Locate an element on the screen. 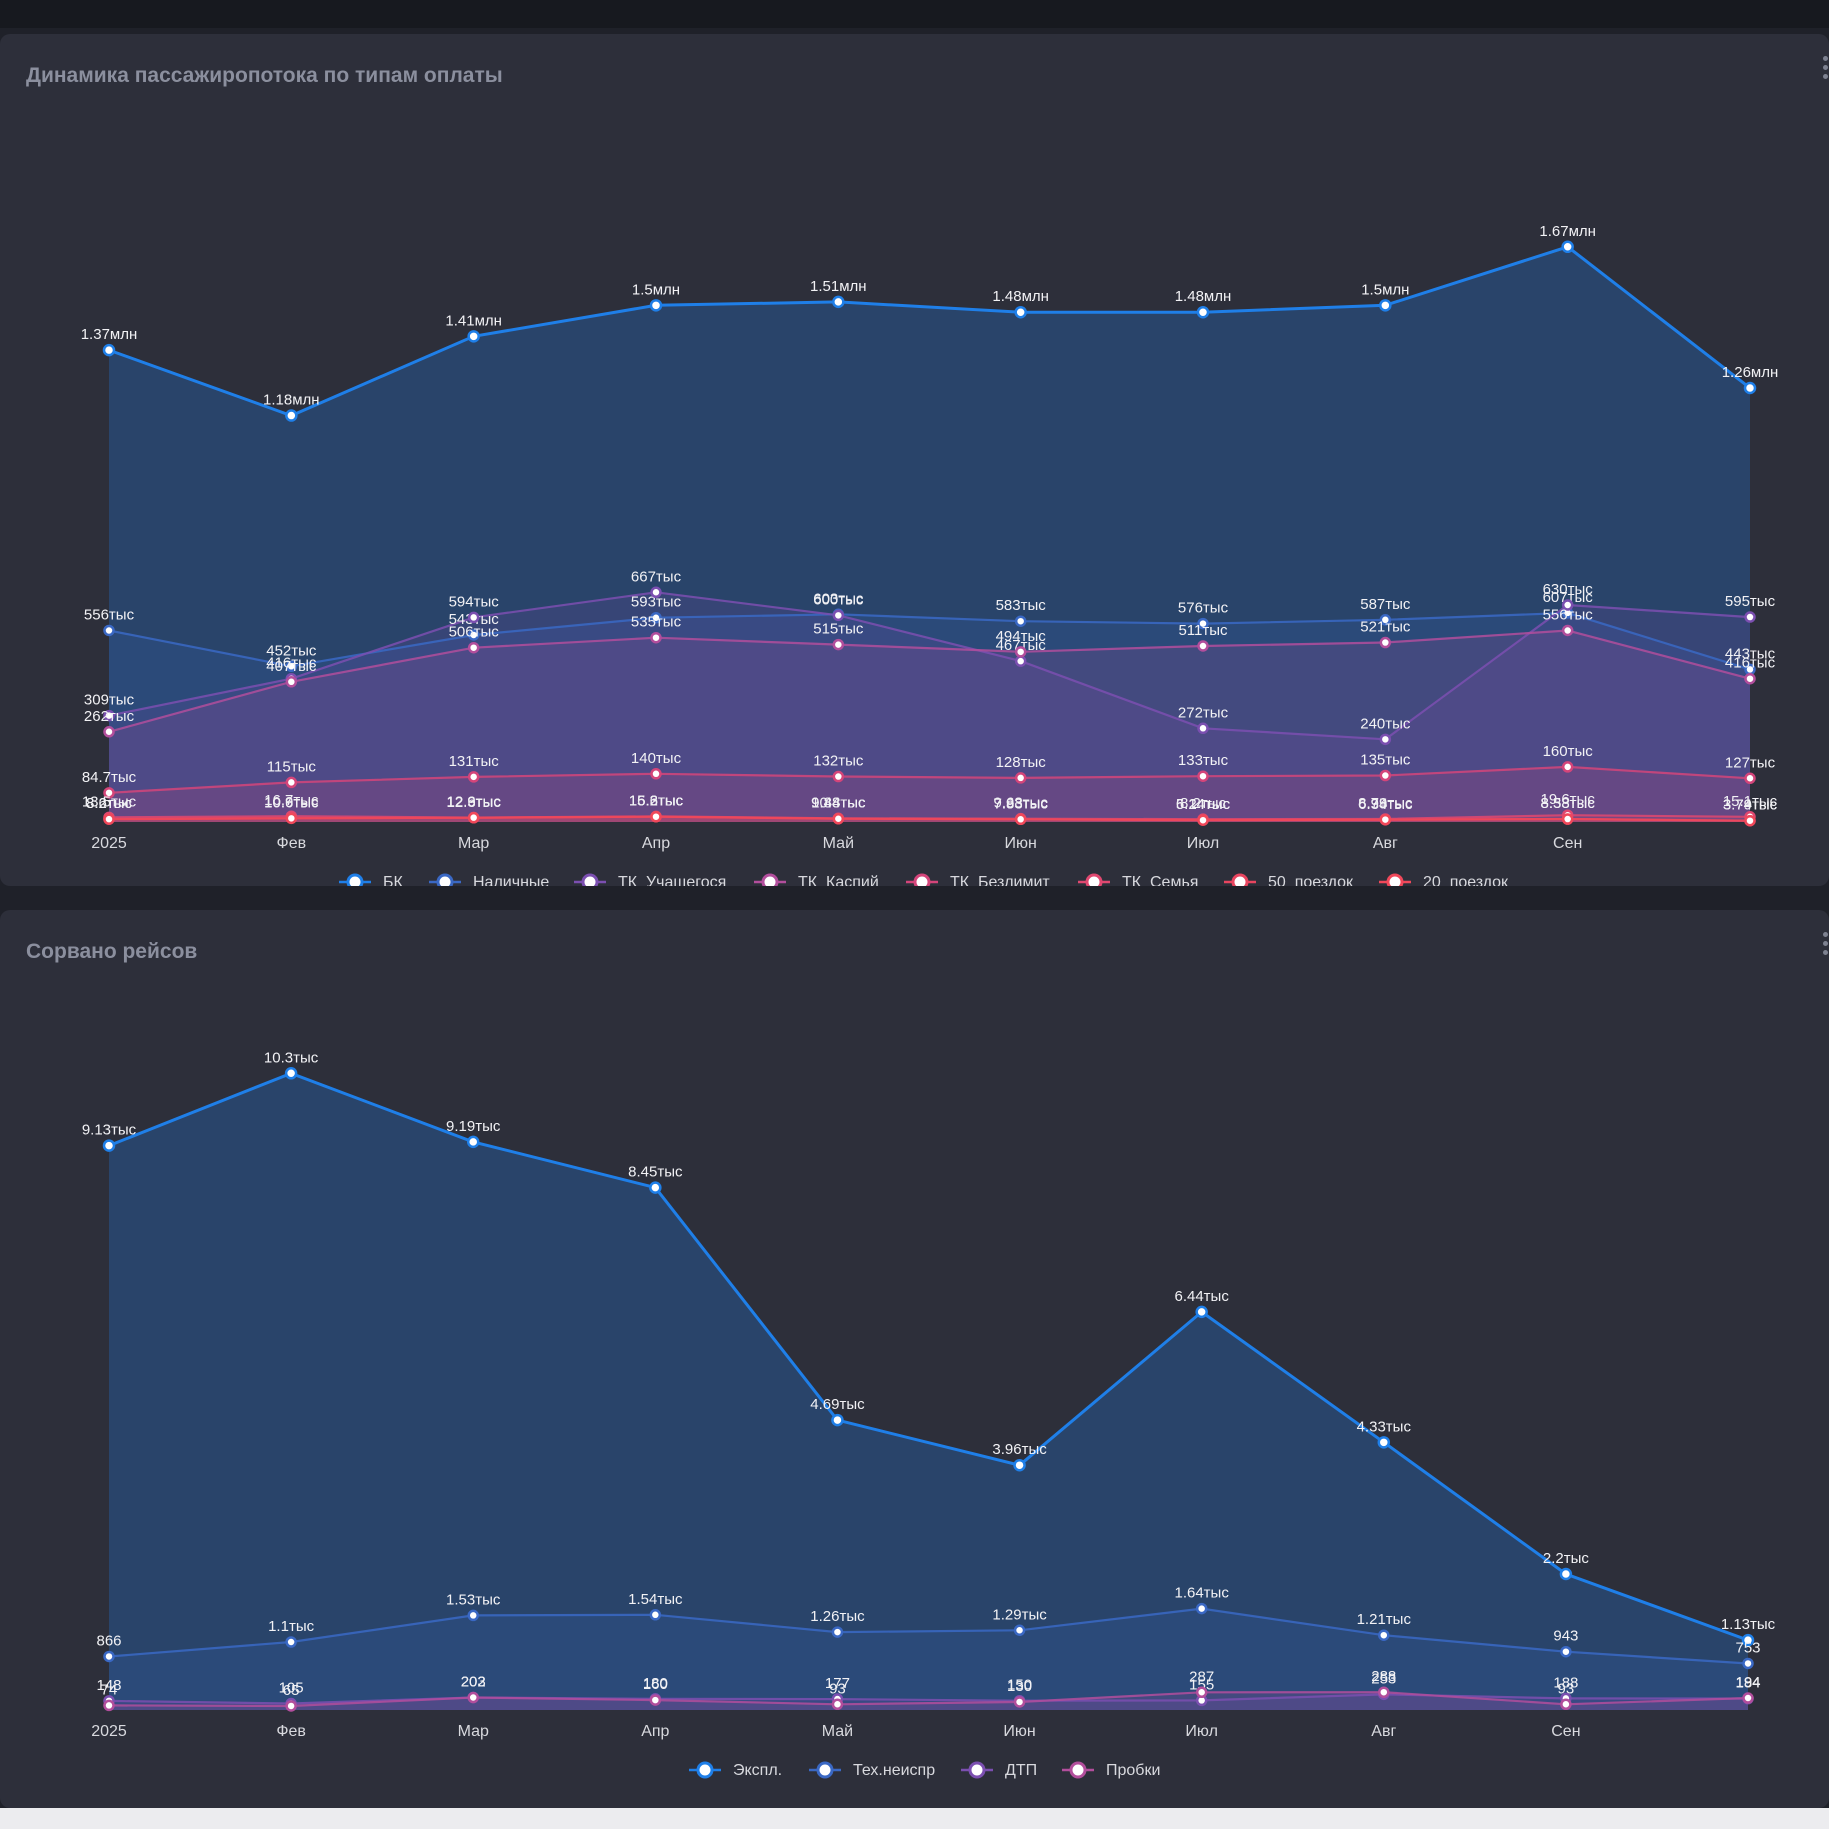 This screenshot has width=1829, height=1829. data-label: 10.6тыс is located at coordinates (291, 802).